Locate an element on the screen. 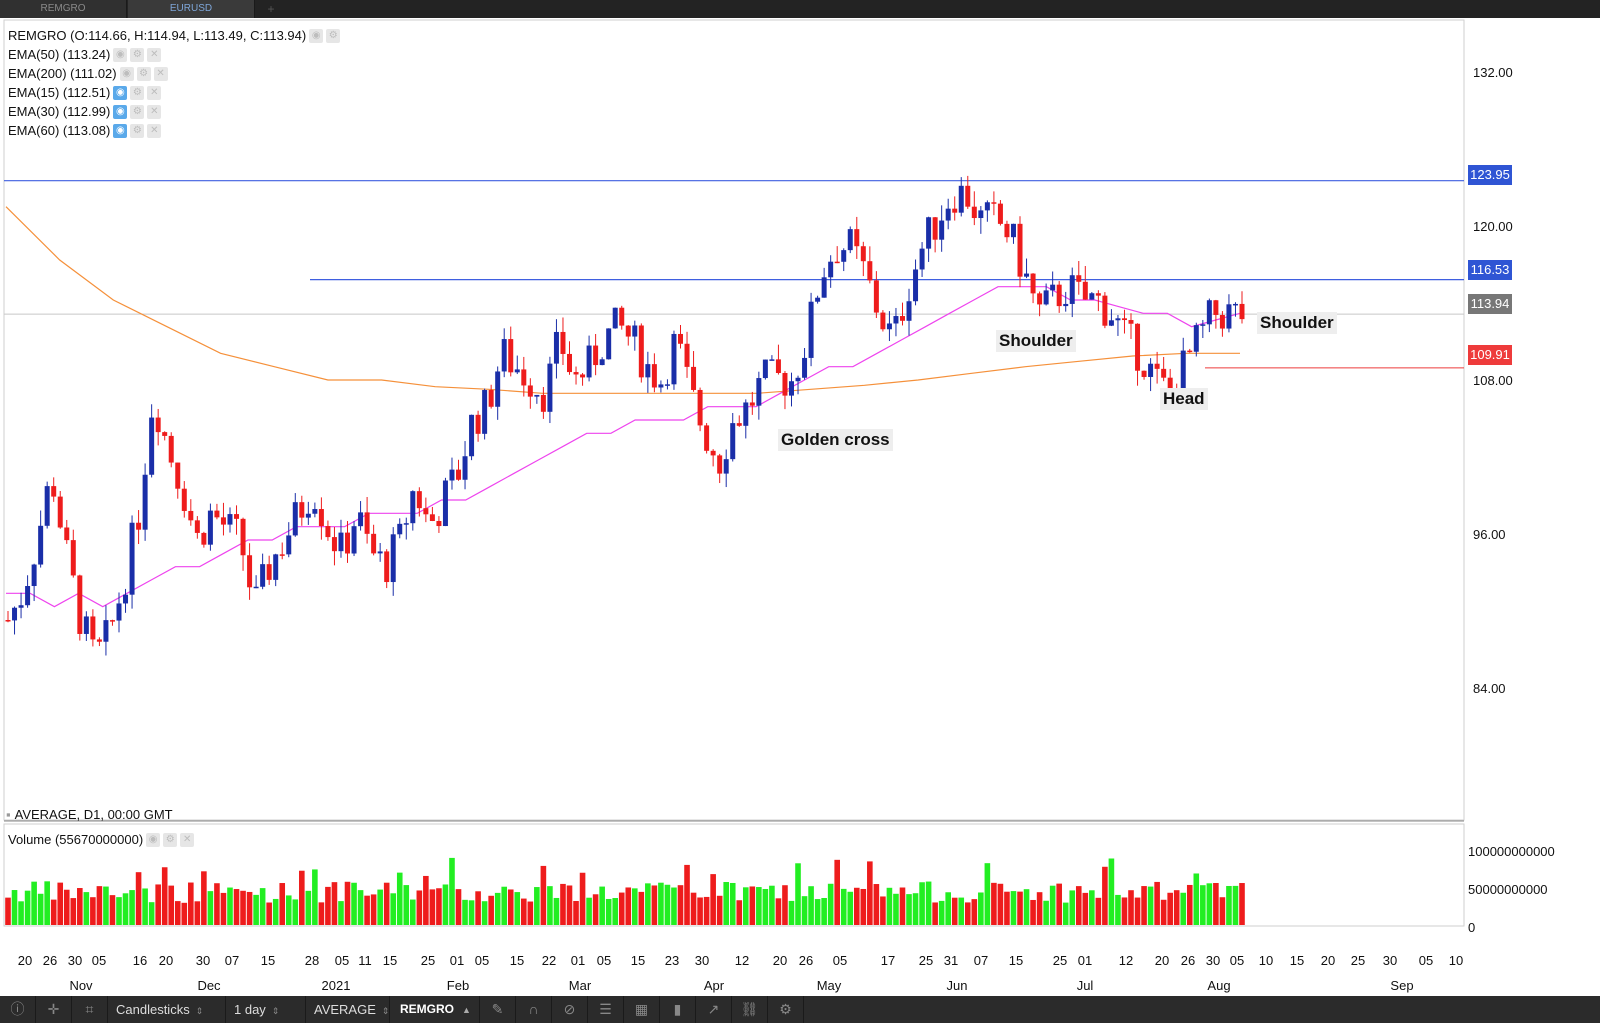 Image resolution: width=1600 pixels, height=1023 pixels. bookmark-icon: ▮ is located at coordinates (678, 1009).